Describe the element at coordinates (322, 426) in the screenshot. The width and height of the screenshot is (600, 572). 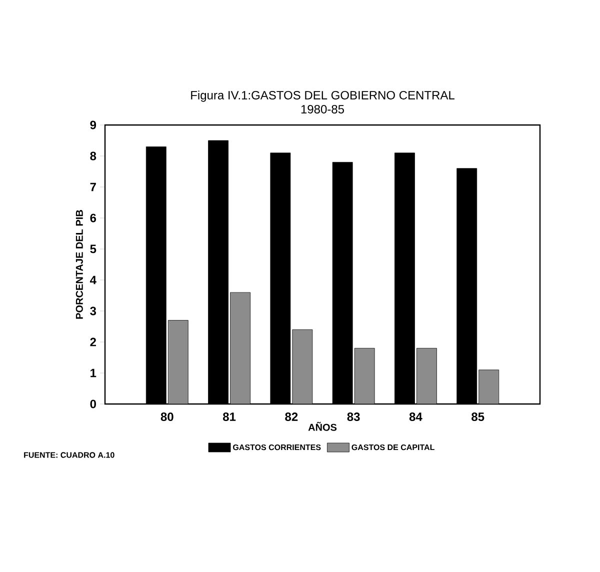
I see `x-axis-title: AÑOS` at that location.